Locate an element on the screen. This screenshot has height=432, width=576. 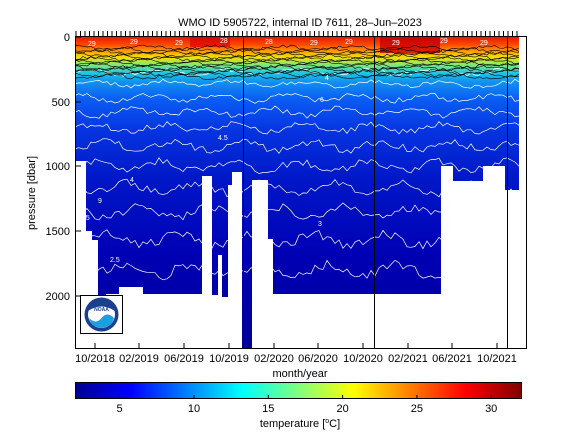
x-tick-label: 10/2021 is located at coordinates (497, 359).